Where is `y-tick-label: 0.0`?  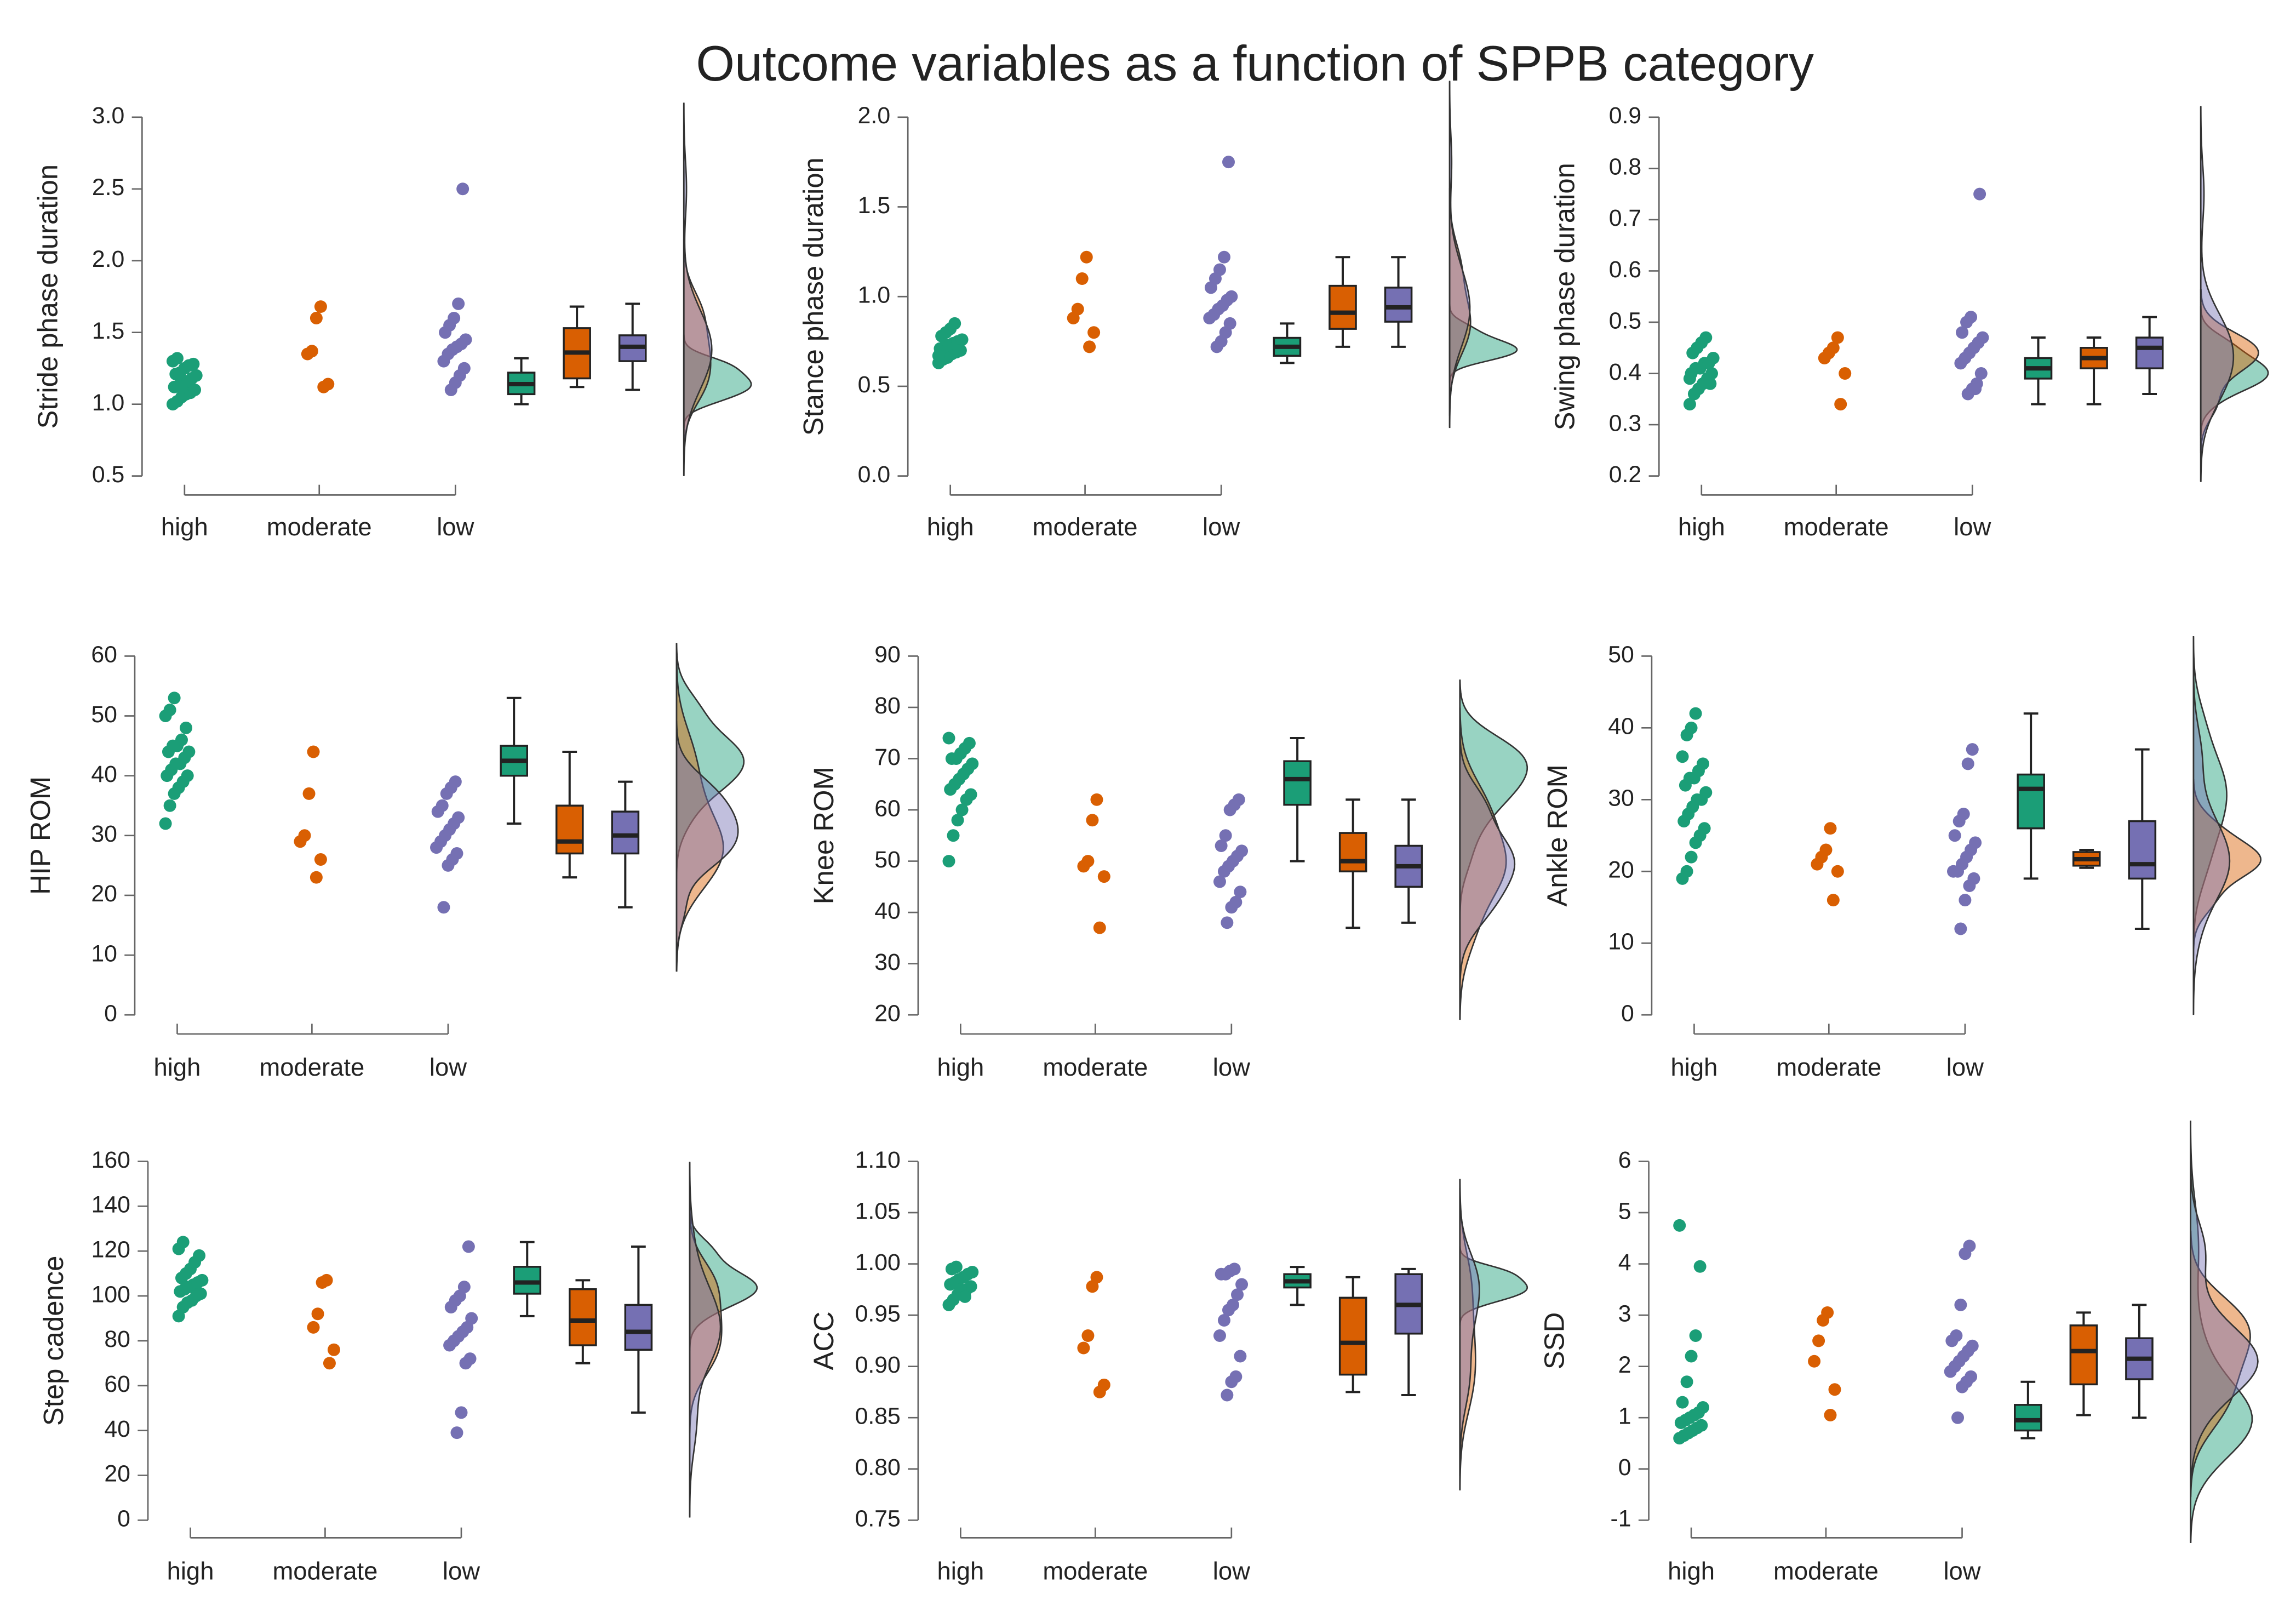 y-tick-label: 0.0 is located at coordinates (874, 474).